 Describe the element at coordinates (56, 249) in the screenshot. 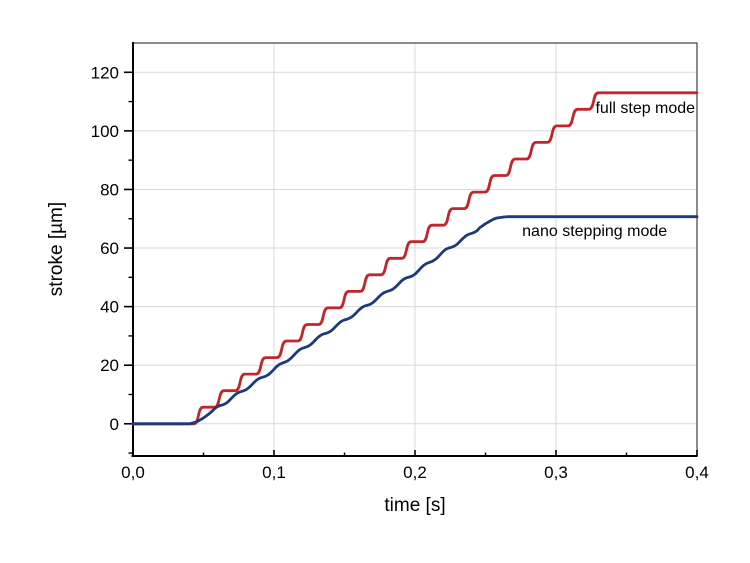

I see `y-axis-title: stroke [µm]` at that location.